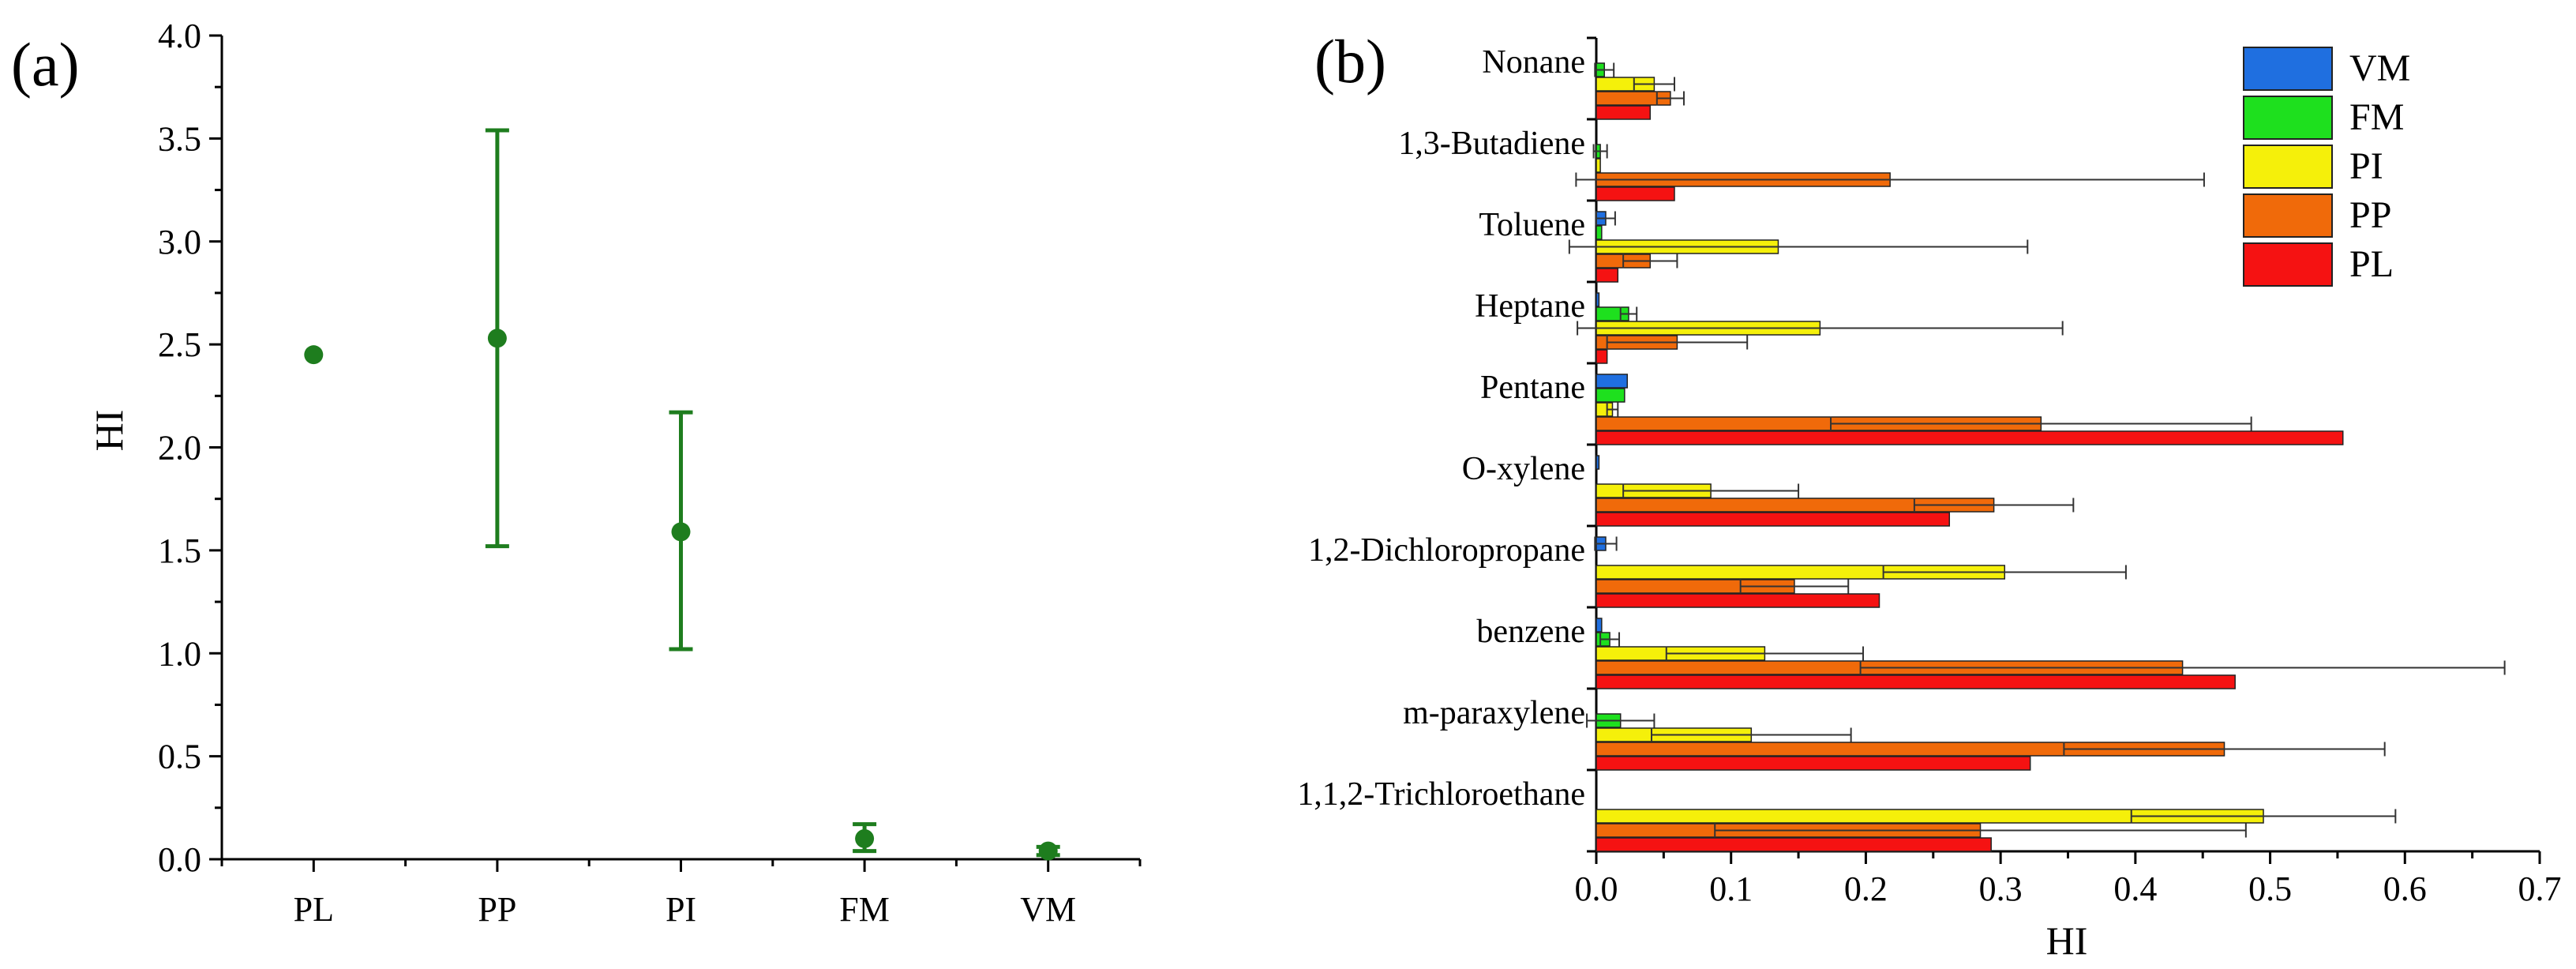  I want to click on panel-a-y-tick-label: 3.5, so click(179, 138).